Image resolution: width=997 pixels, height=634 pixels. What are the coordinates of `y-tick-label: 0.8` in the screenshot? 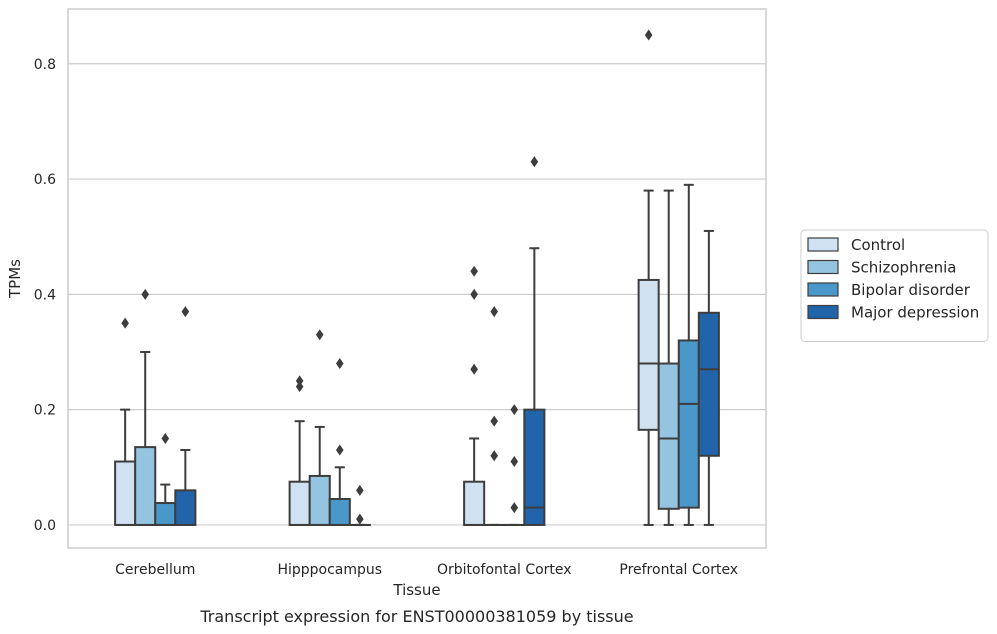 It's located at (45, 65).